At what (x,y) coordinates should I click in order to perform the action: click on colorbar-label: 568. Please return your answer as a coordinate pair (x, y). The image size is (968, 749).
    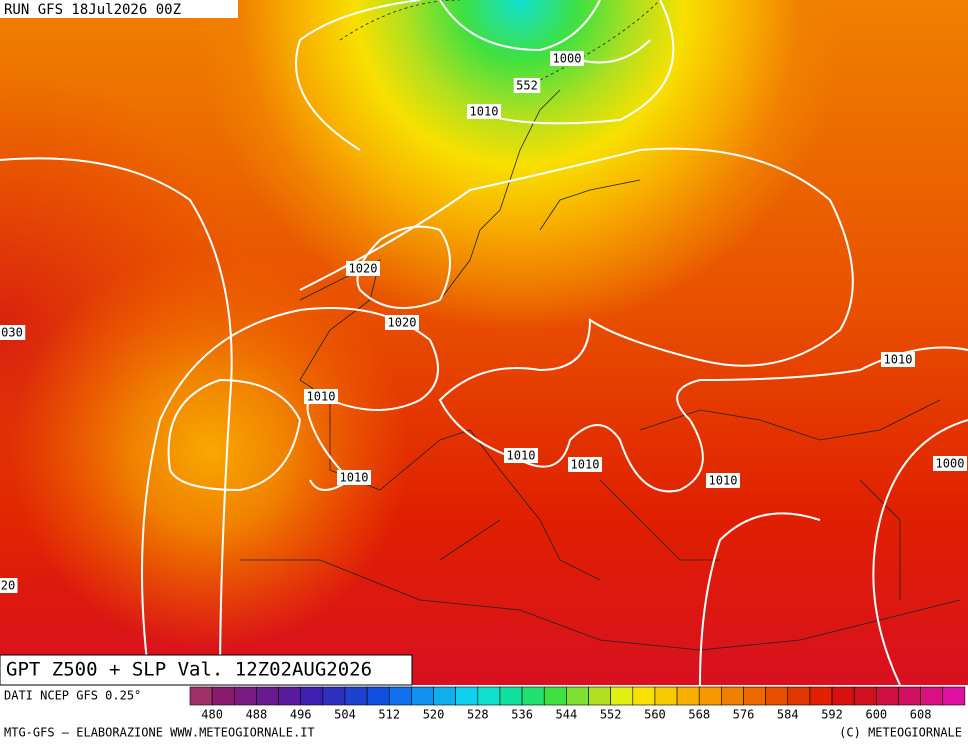
    Looking at the image, I should click on (699, 715).